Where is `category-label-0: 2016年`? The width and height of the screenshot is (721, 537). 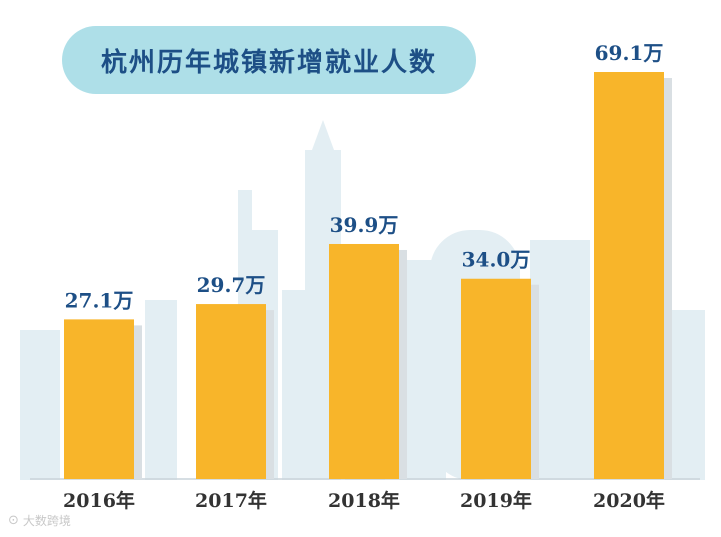 category-label-0: 2016年 is located at coordinates (99, 500).